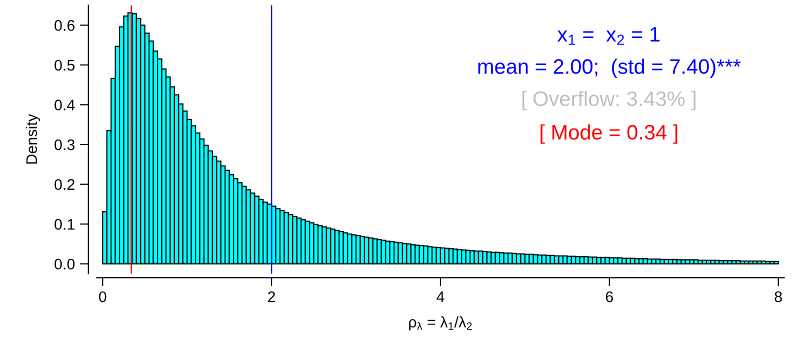 The image size is (806, 353). I want to click on annotation: mean = 2.00; (std = 7.40)***, so click(609, 68).